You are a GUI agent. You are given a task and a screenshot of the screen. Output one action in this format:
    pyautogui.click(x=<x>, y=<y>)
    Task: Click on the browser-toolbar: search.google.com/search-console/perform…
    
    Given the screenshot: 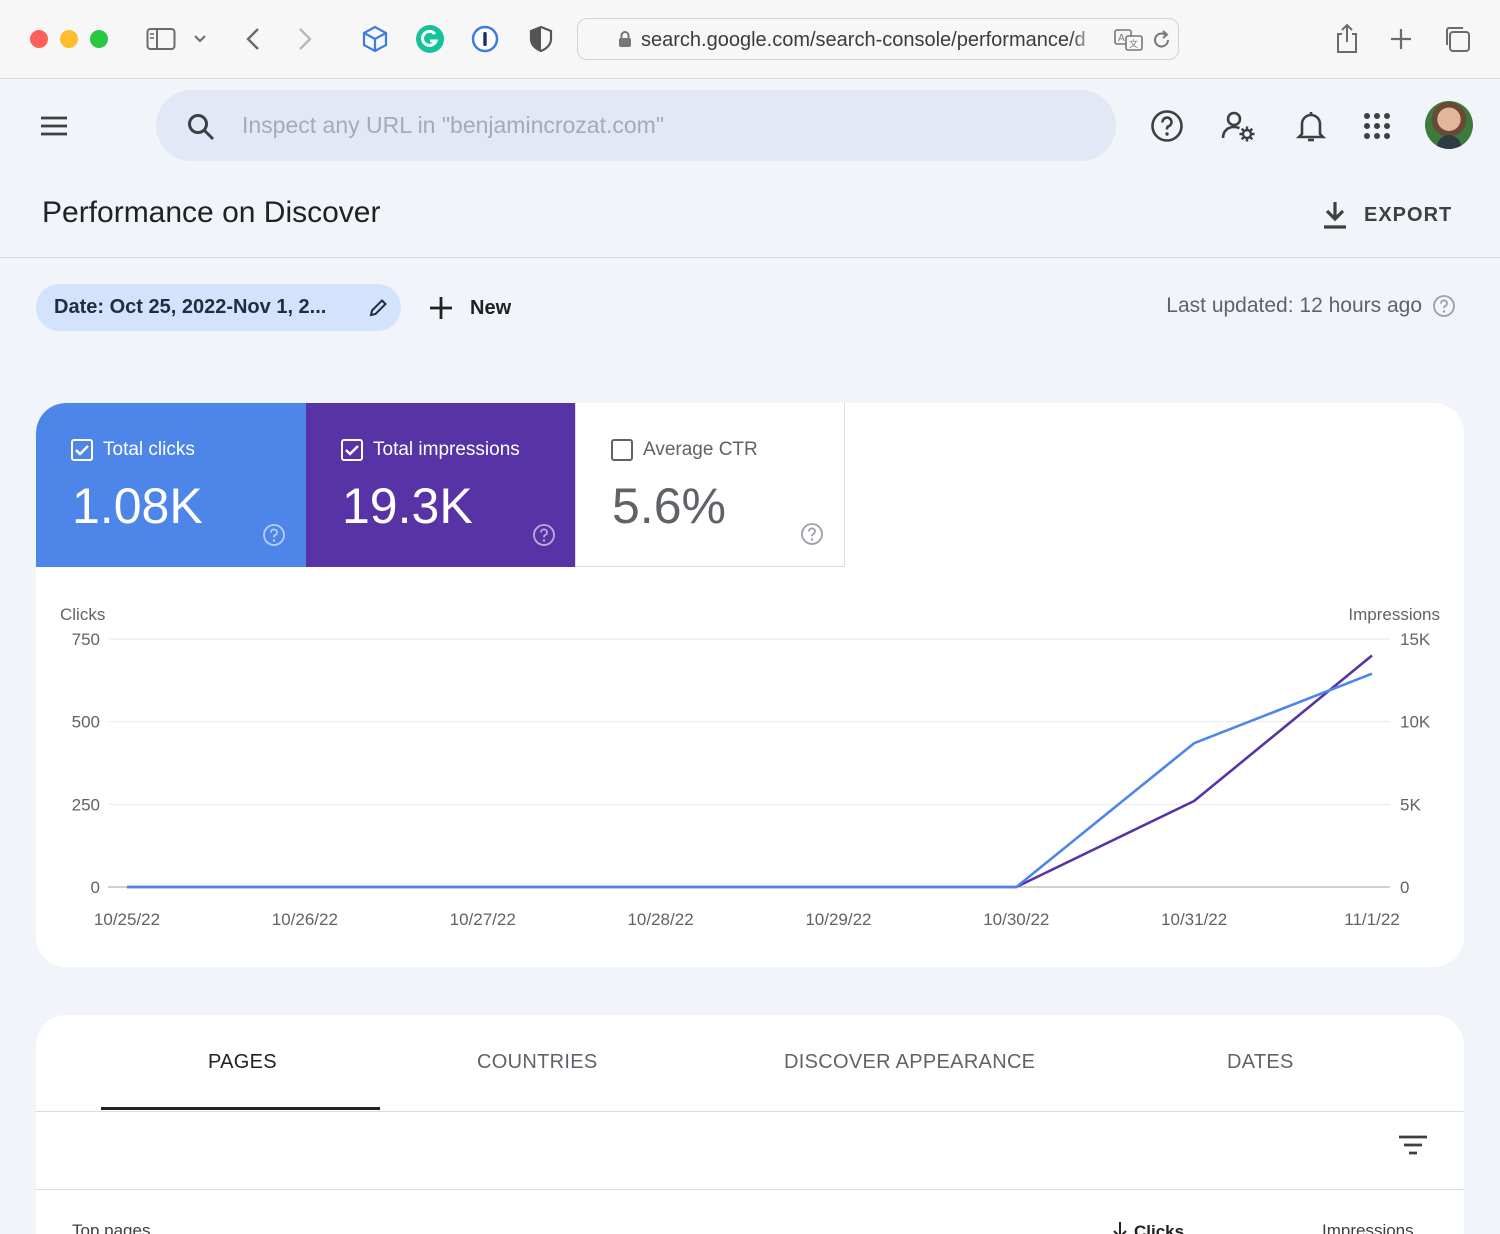 What is the action you would take?
    pyautogui.click(x=750, y=39)
    